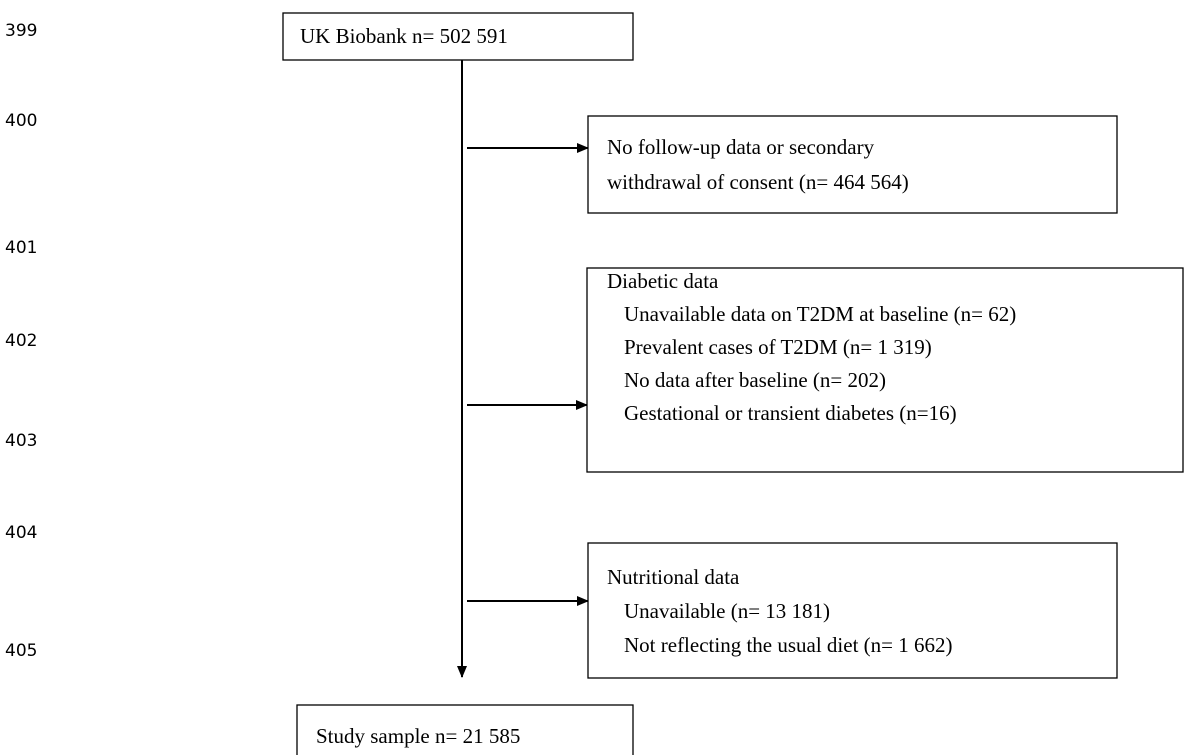  What do you see at coordinates (755, 380) in the screenshot?
I see `box-item: No data after baseline (n= 202)` at bounding box center [755, 380].